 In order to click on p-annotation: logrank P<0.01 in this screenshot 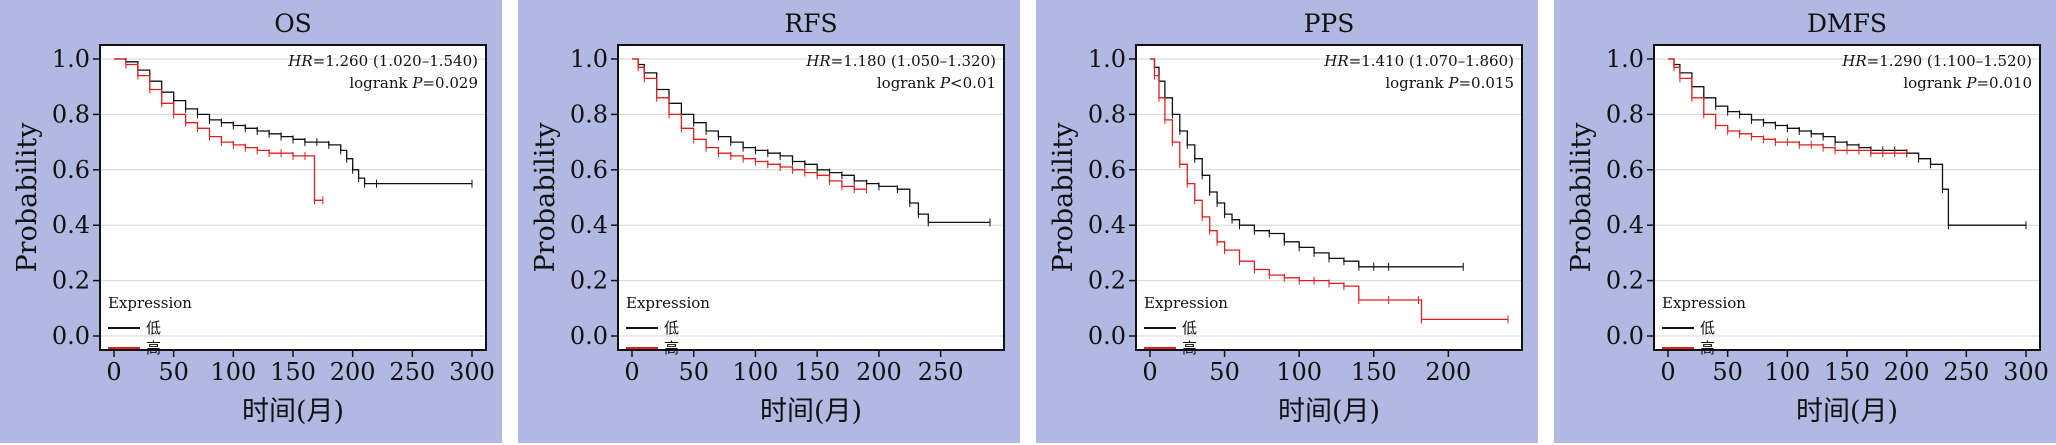, I will do `click(936, 83)`.